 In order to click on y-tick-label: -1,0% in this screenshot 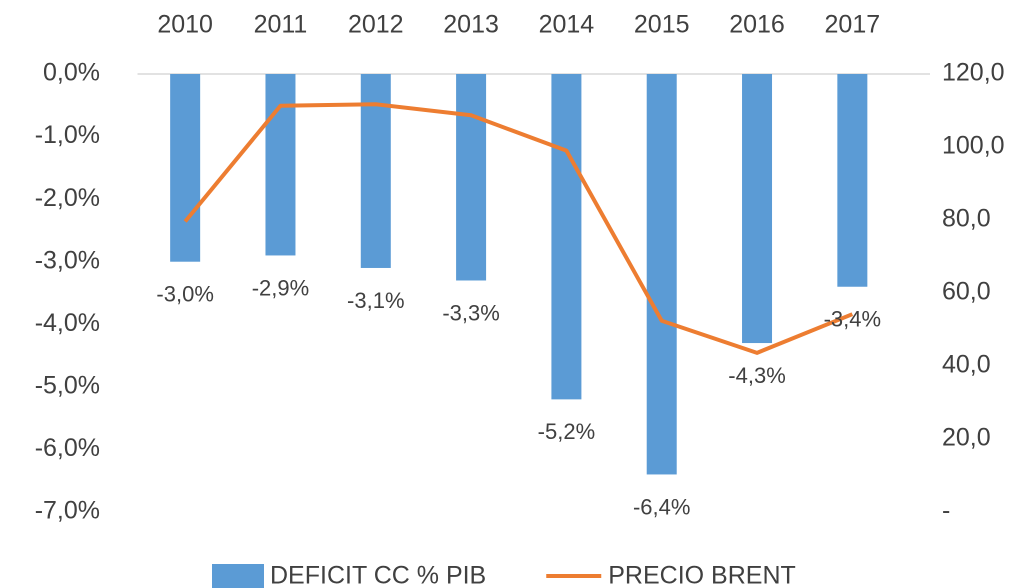, I will do `click(67, 135)`.